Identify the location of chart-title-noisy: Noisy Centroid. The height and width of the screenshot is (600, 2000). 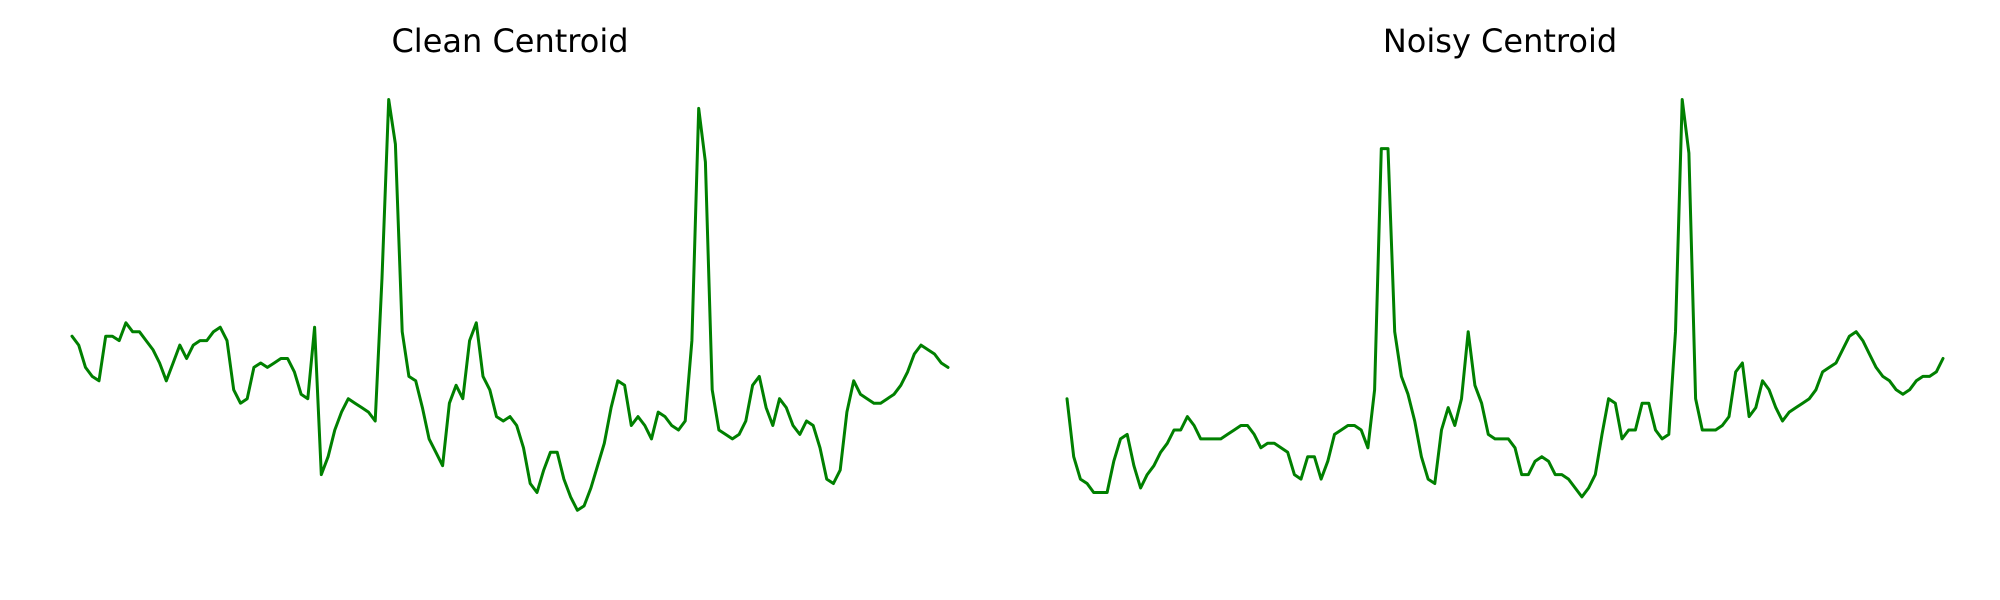
(1500, 41).